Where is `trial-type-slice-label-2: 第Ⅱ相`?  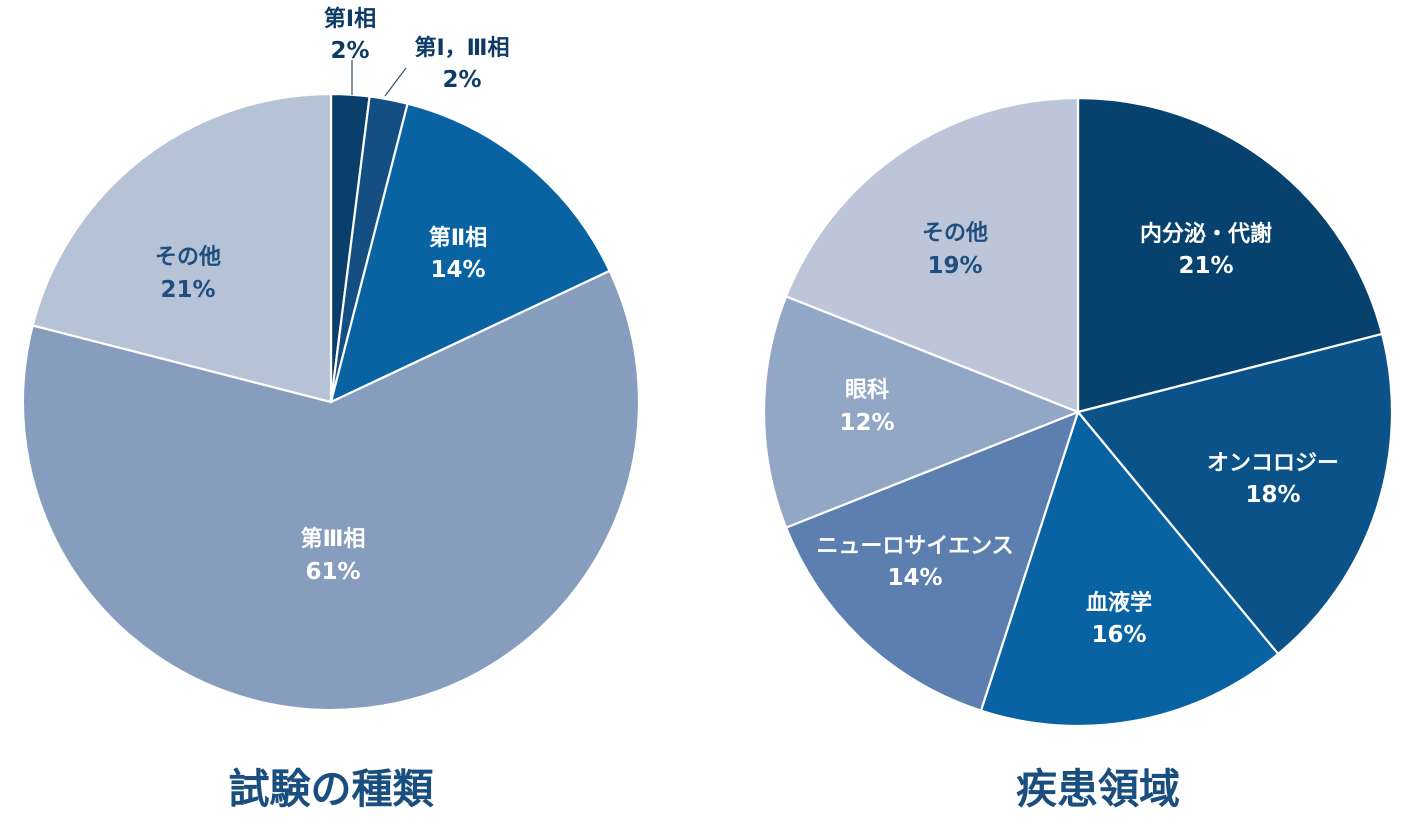 trial-type-slice-label-2: 第Ⅱ相 is located at coordinates (458, 238).